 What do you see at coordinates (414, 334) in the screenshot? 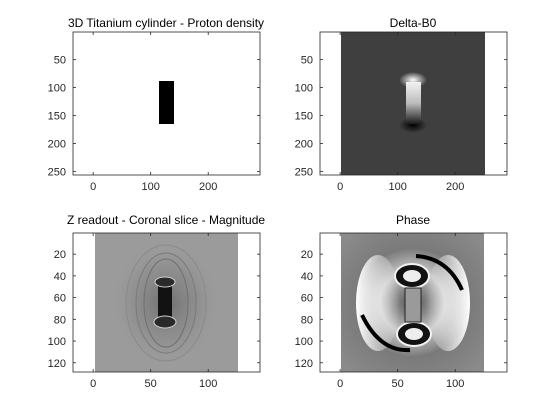
I see `phase-wrap-bottom-inner` at bounding box center [414, 334].